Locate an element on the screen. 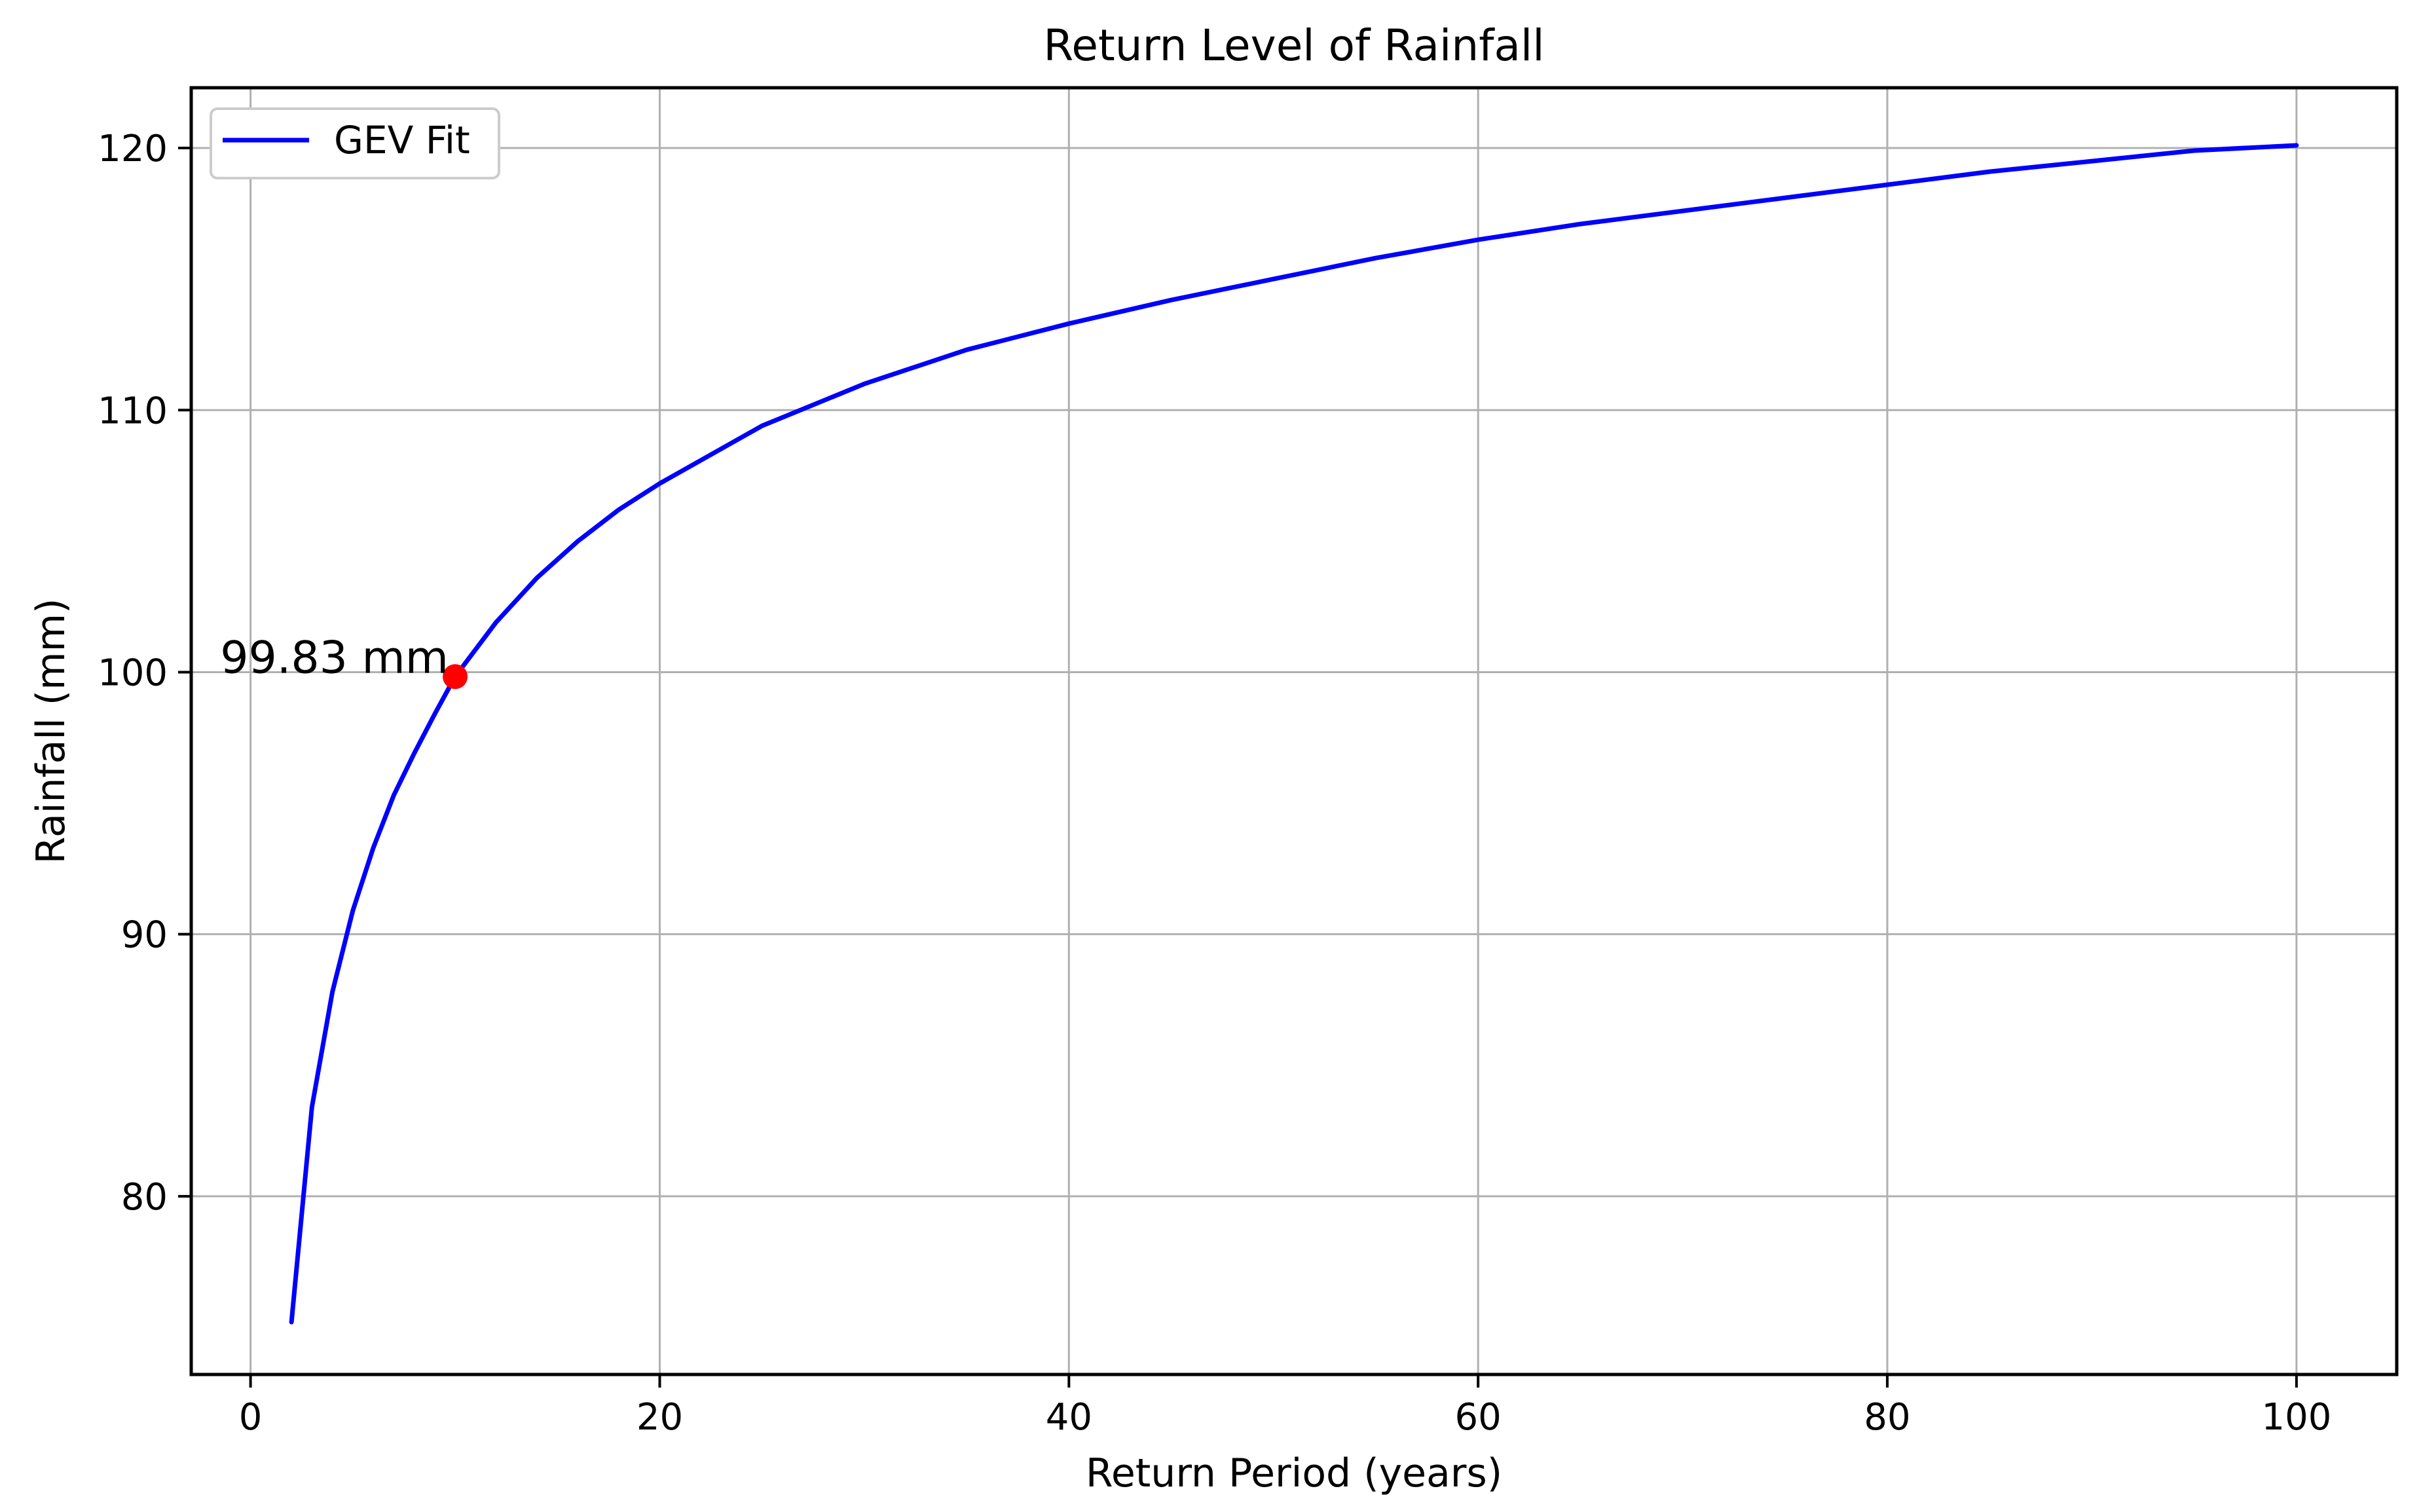 This screenshot has width=2419, height=1512. x-tick-label: 20 is located at coordinates (660, 1417).